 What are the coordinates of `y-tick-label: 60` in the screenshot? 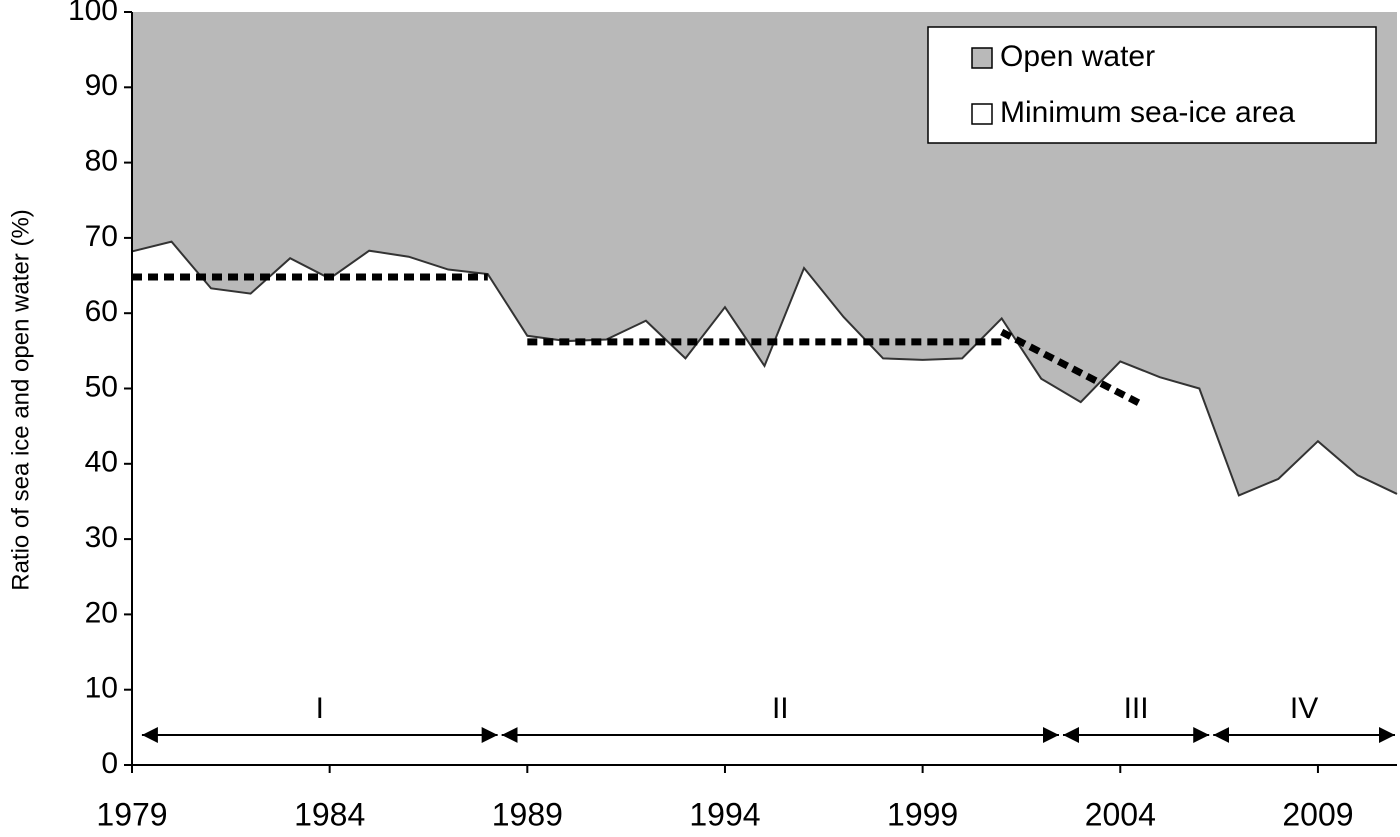 It's located at (101, 311).